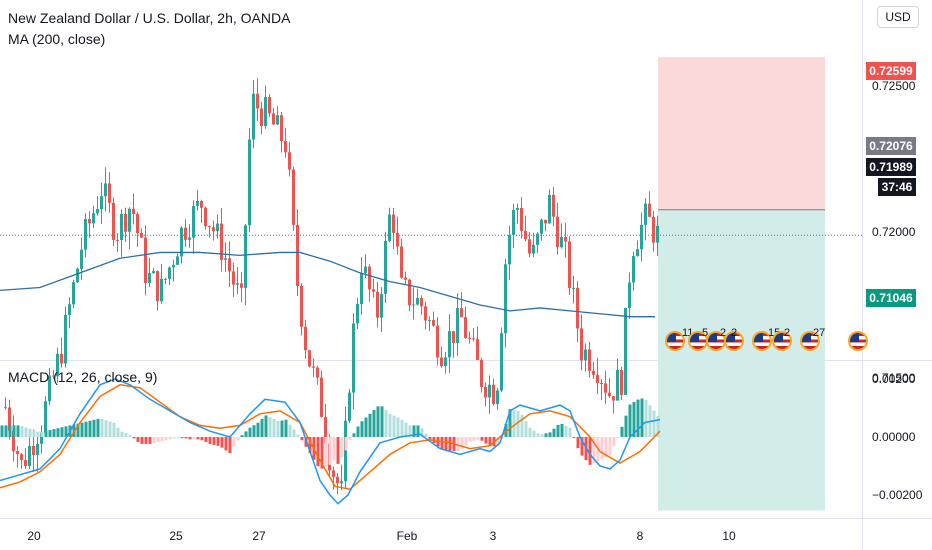 The height and width of the screenshot is (550, 932). What do you see at coordinates (734, 333) in the screenshot?
I see `event-count-label: 2` at bounding box center [734, 333].